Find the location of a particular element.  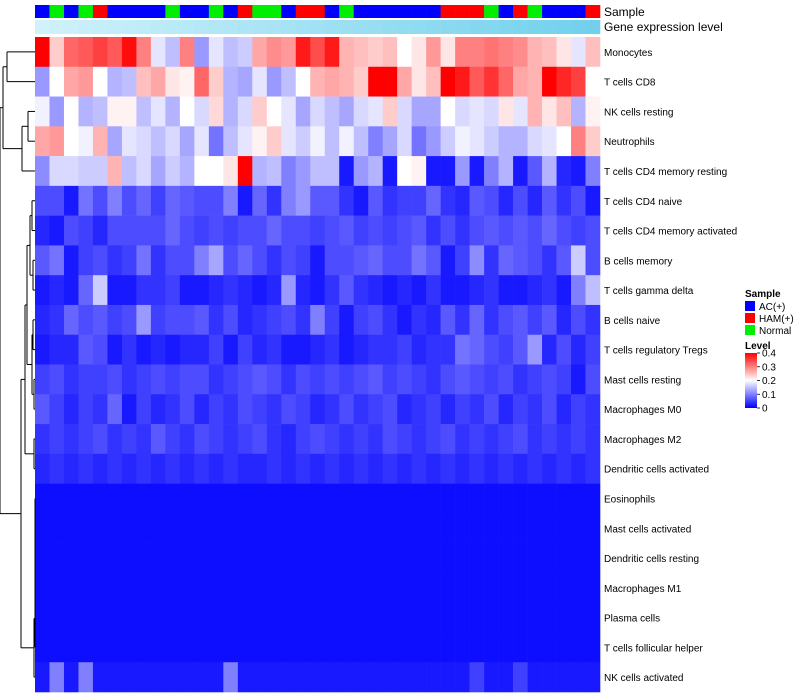

row-label: Plasma cells is located at coordinates (632, 619).